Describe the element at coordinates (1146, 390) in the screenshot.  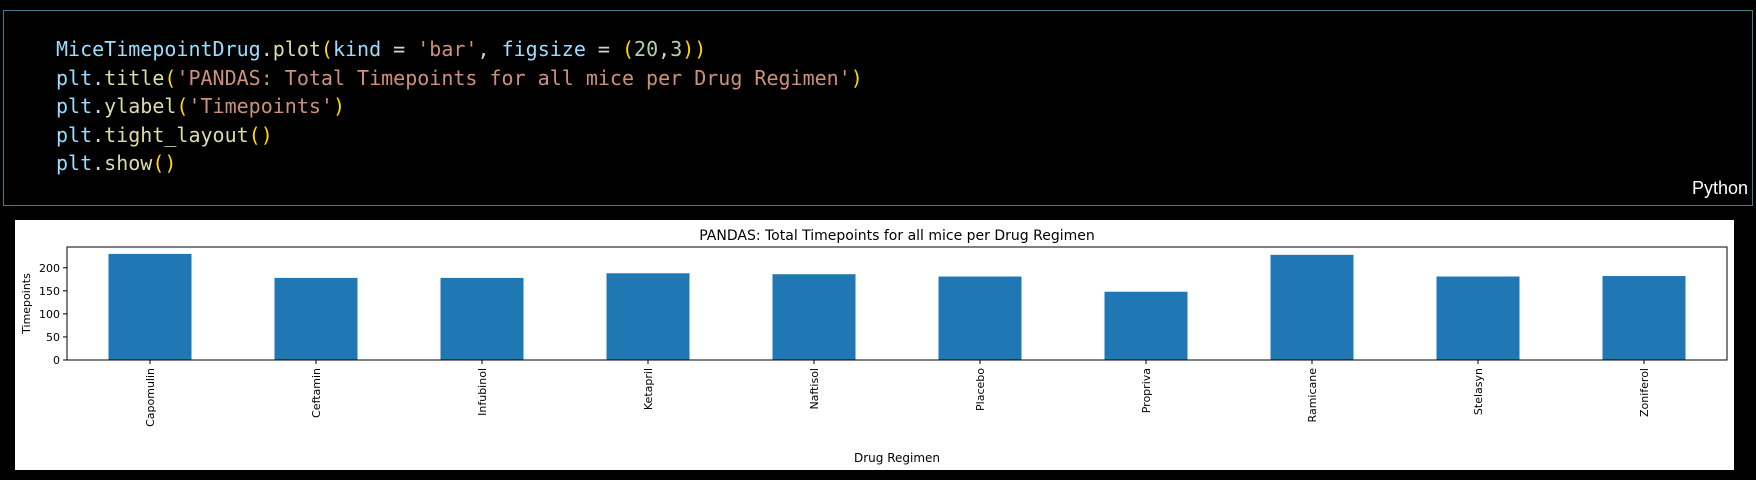
I see `x-tick-label: Propriva` at that location.